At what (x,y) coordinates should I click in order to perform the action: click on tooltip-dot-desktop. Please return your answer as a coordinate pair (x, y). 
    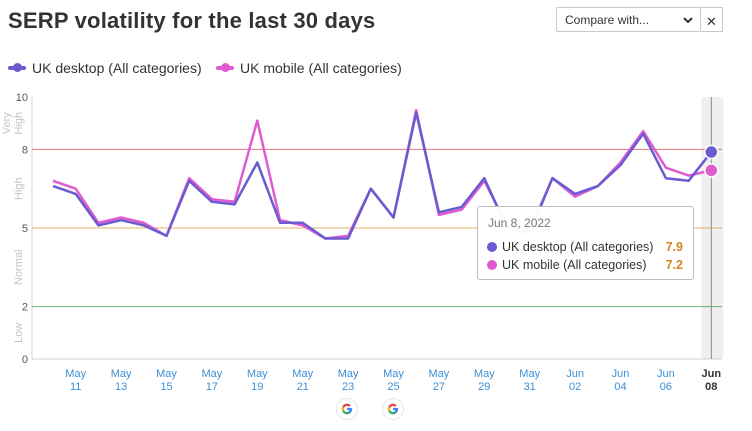
    Looking at the image, I should click on (492, 247).